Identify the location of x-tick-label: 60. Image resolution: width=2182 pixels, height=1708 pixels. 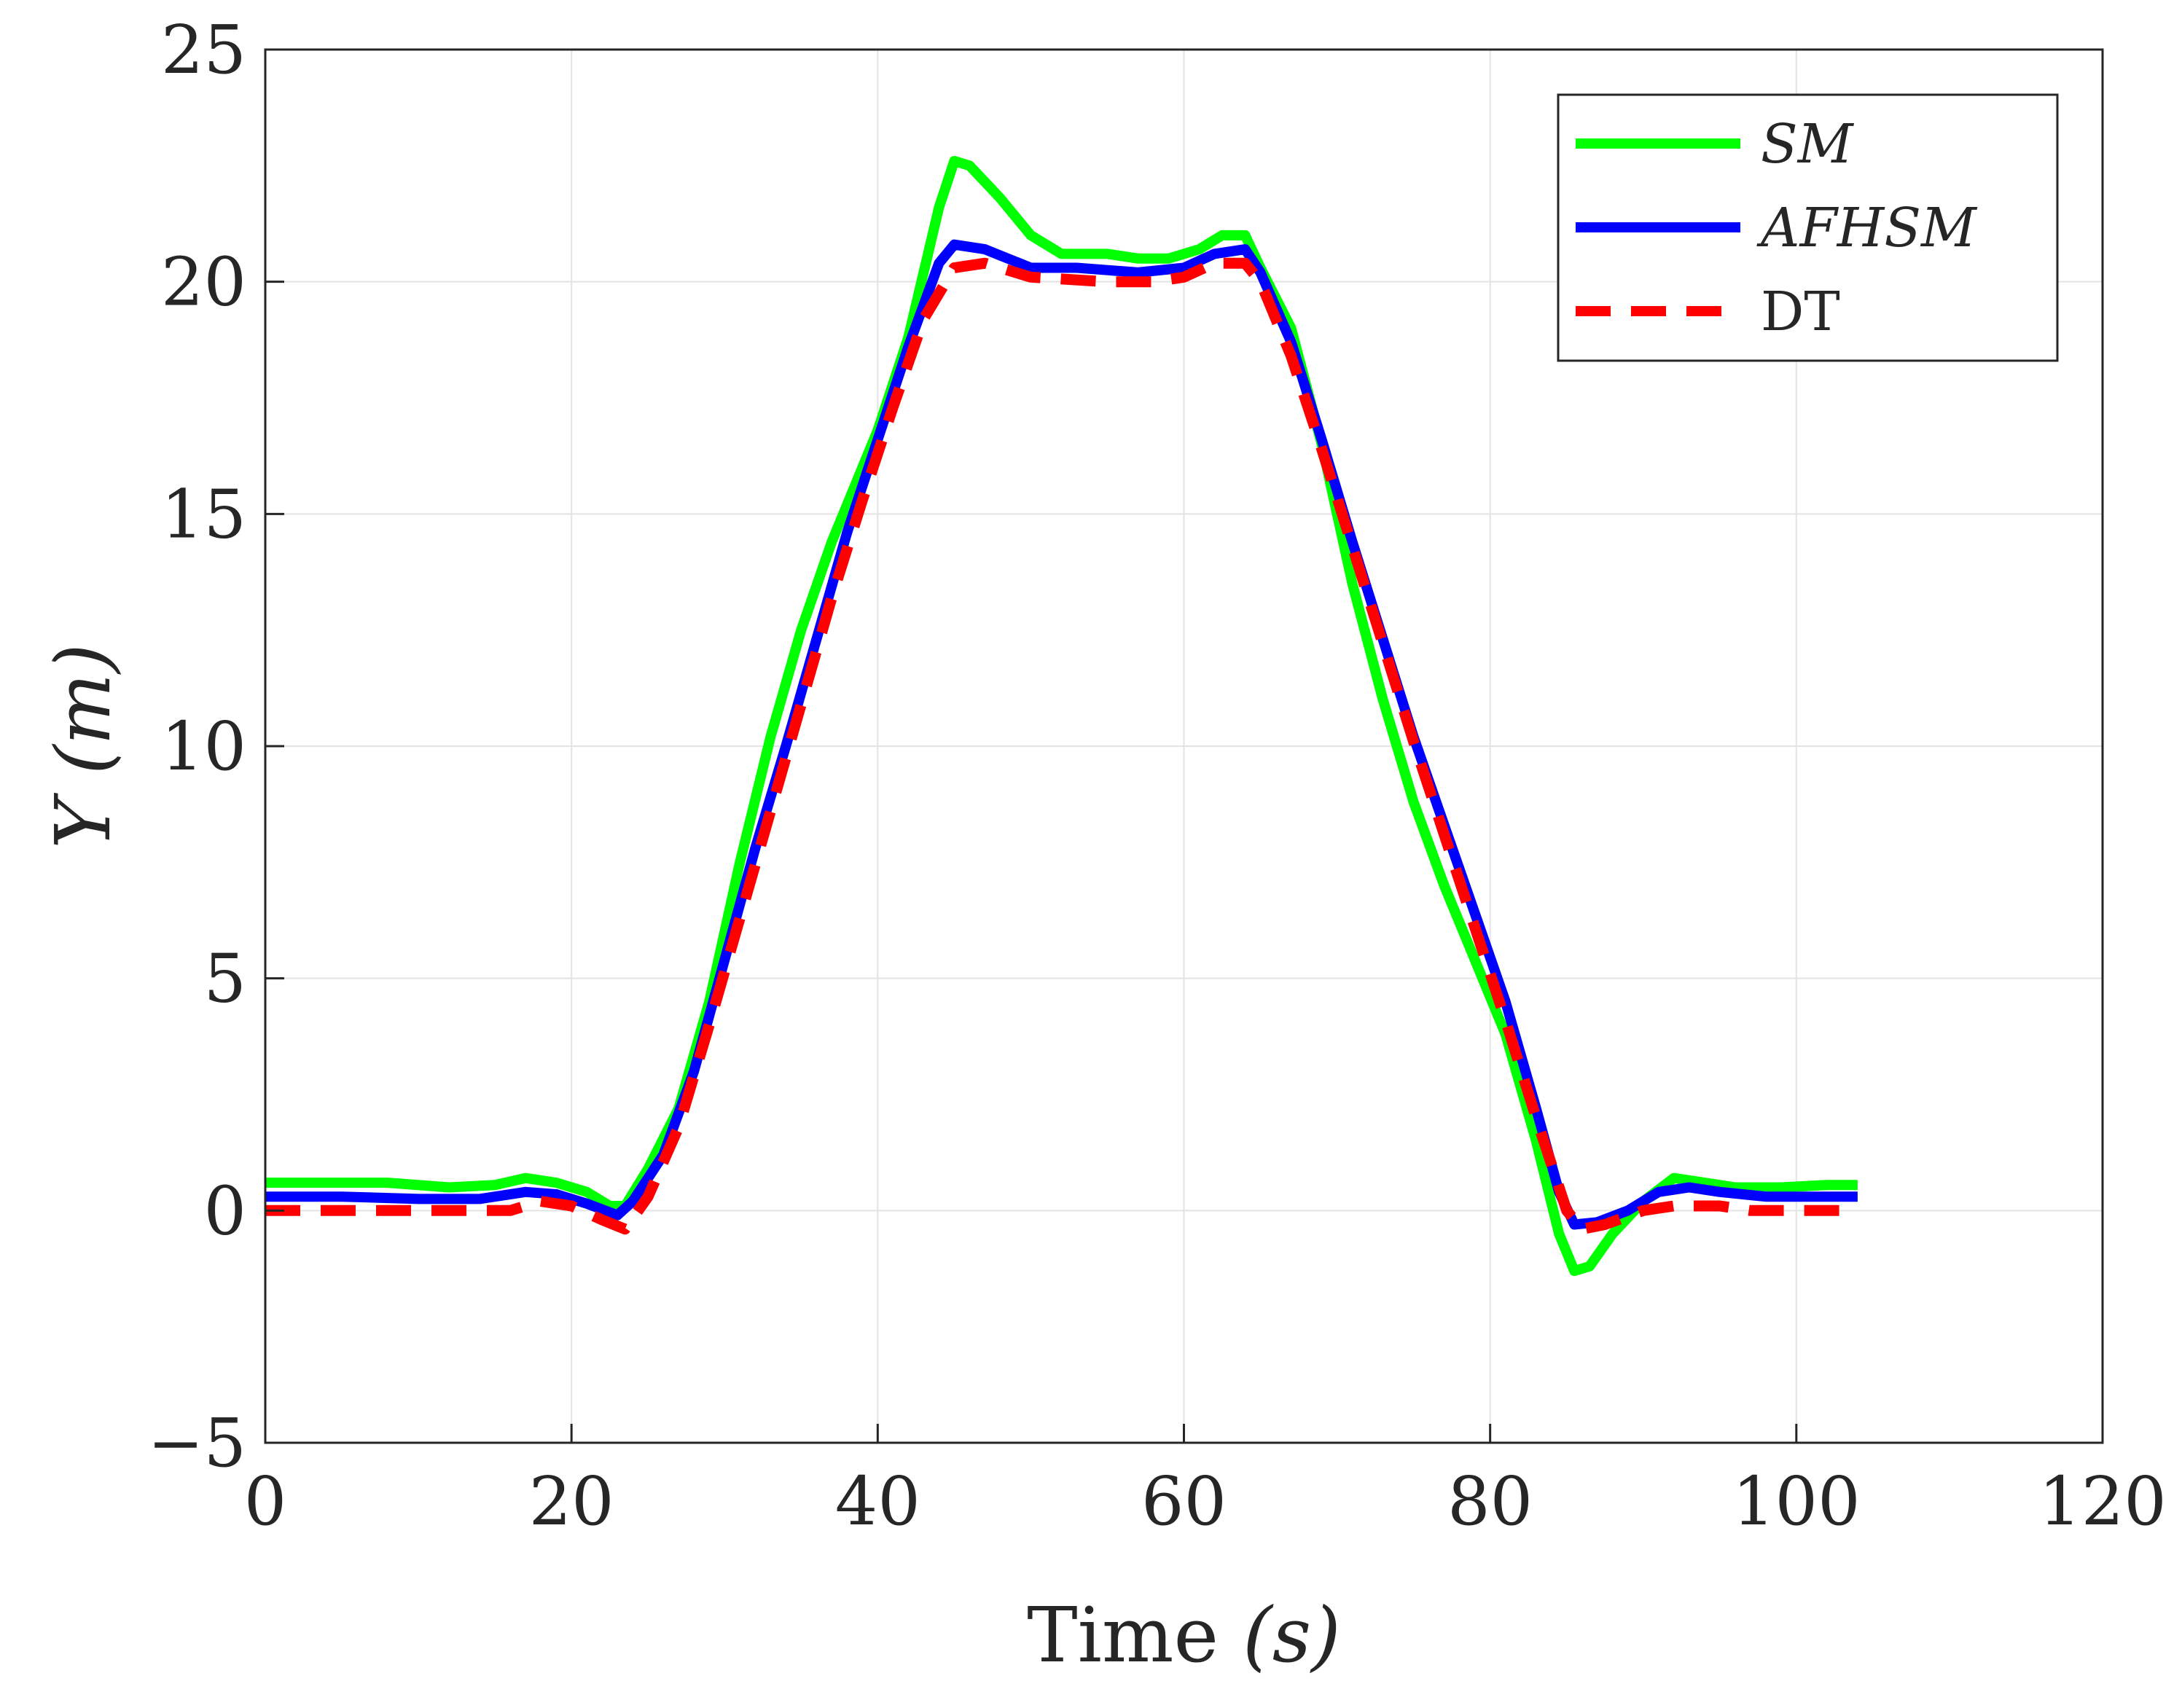
(1184, 1501).